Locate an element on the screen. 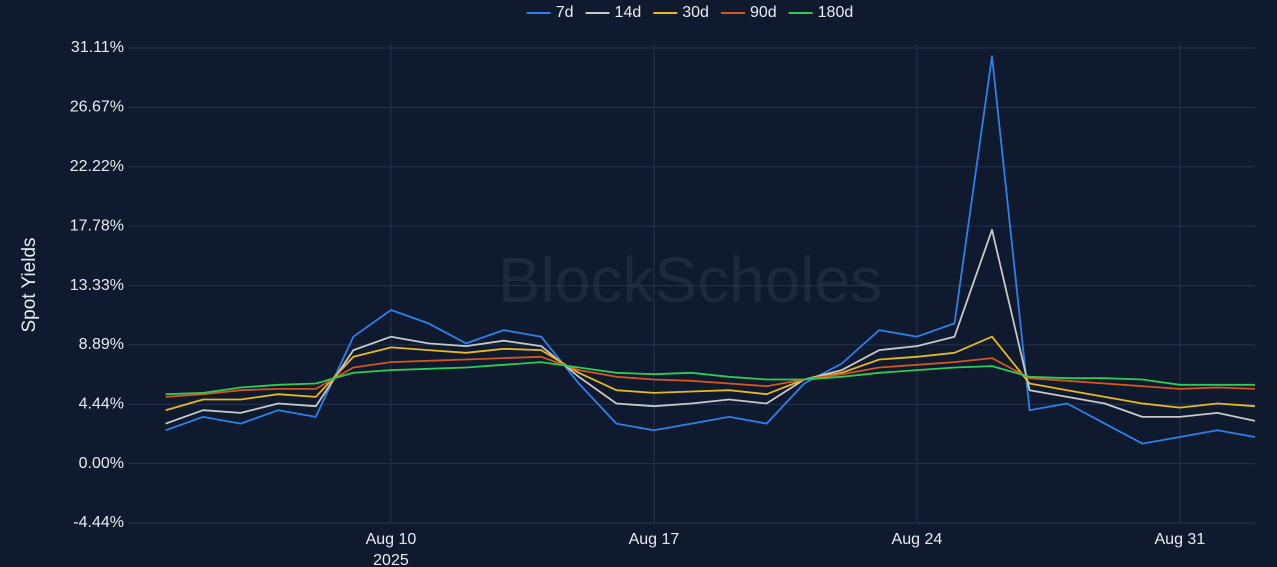 The width and height of the screenshot is (1277, 567). y-tick-label: 8.89% is located at coordinates (101, 344).